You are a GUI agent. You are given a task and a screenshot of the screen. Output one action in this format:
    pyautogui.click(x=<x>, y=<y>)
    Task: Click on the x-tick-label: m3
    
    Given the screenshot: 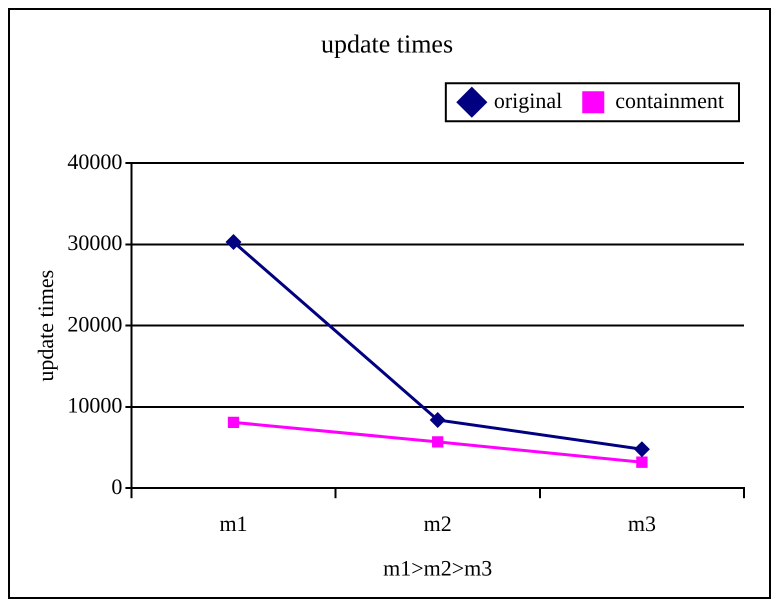 What is the action you would take?
    pyautogui.click(x=642, y=523)
    